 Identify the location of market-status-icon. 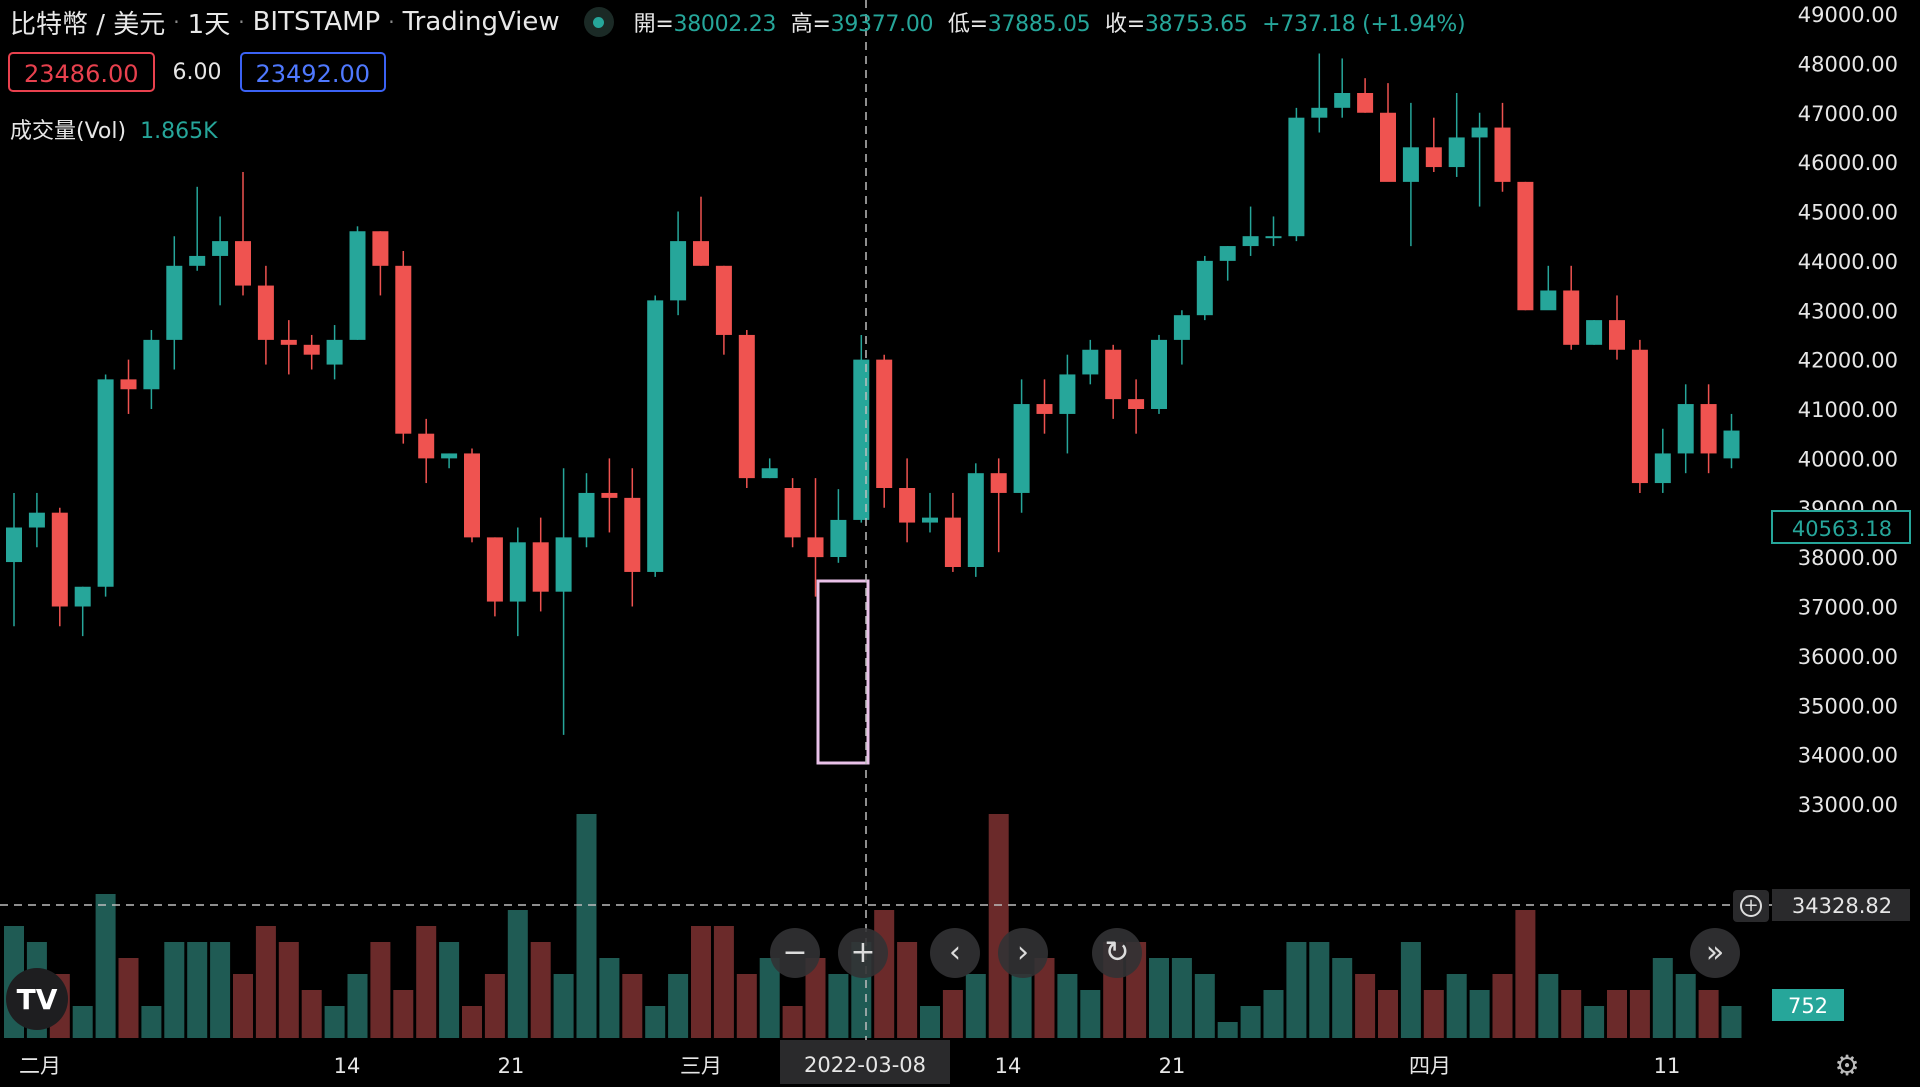
(598, 22).